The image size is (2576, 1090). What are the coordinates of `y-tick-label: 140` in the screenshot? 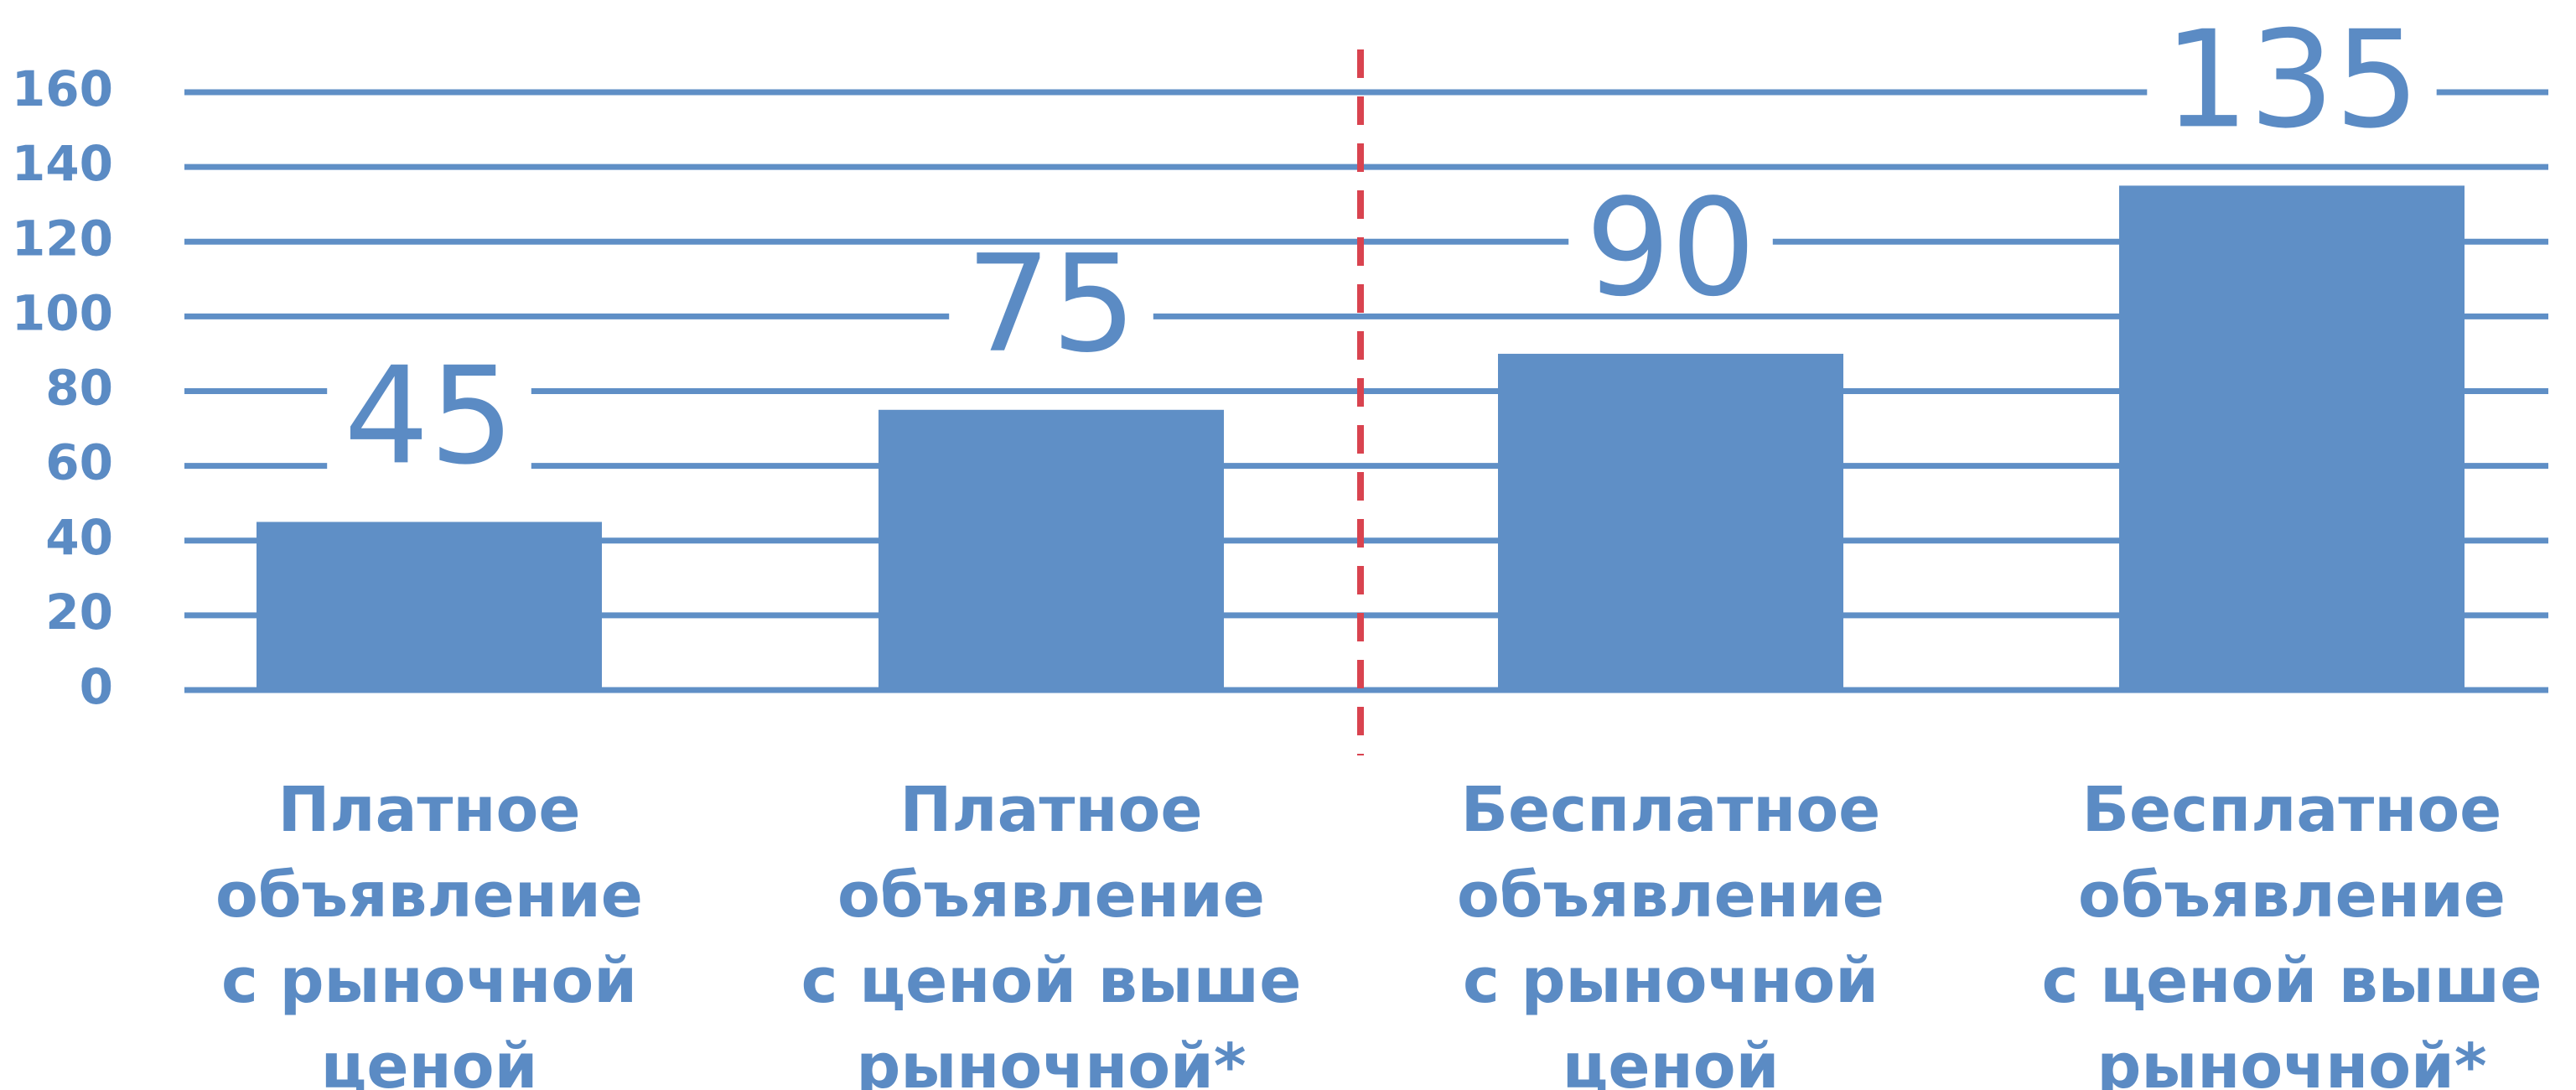 It's located at (62, 163).